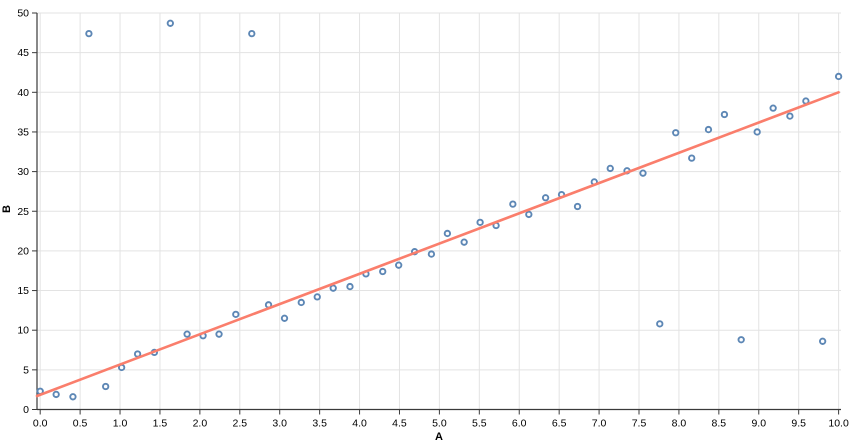 The width and height of the screenshot is (849, 447). Describe the element at coordinates (23, 291) in the screenshot. I see `y-tick-label: 15` at that location.